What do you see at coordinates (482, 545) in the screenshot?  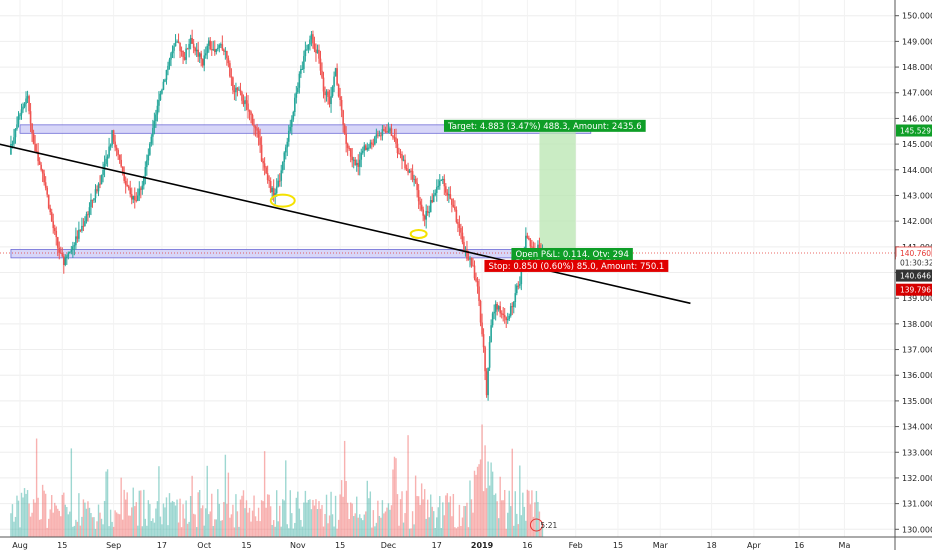 I see `time-tick-label: 2019` at bounding box center [482, 545].